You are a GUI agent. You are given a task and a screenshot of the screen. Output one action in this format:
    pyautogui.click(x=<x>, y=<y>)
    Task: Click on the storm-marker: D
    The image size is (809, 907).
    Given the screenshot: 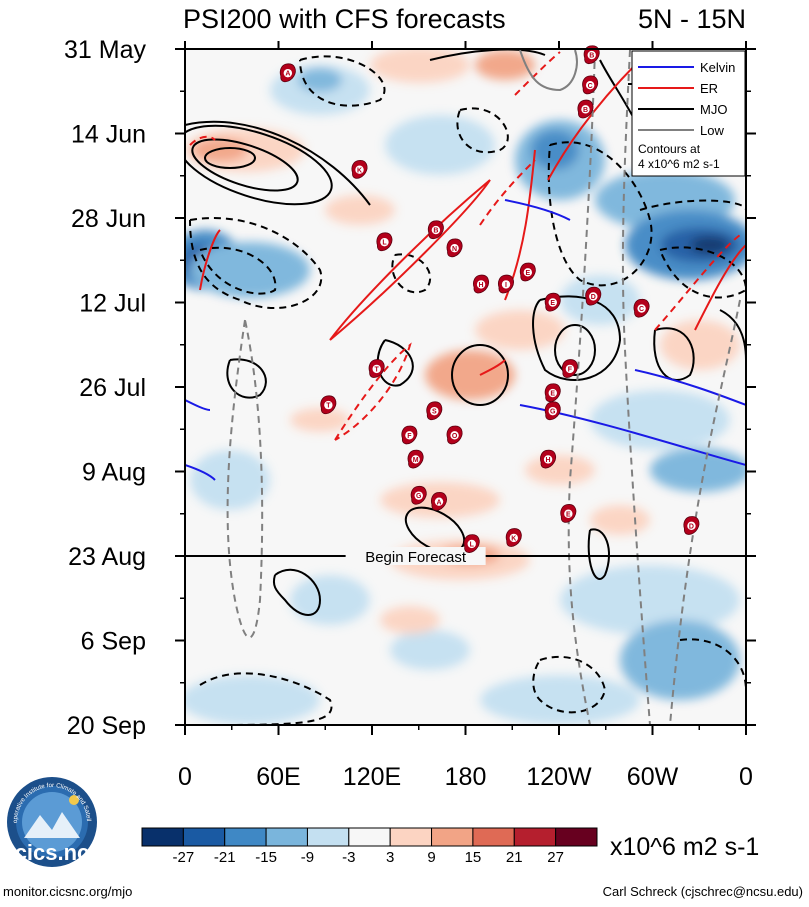 What is the action you would take?
    pyautogui.click(x=691, y=525)
    